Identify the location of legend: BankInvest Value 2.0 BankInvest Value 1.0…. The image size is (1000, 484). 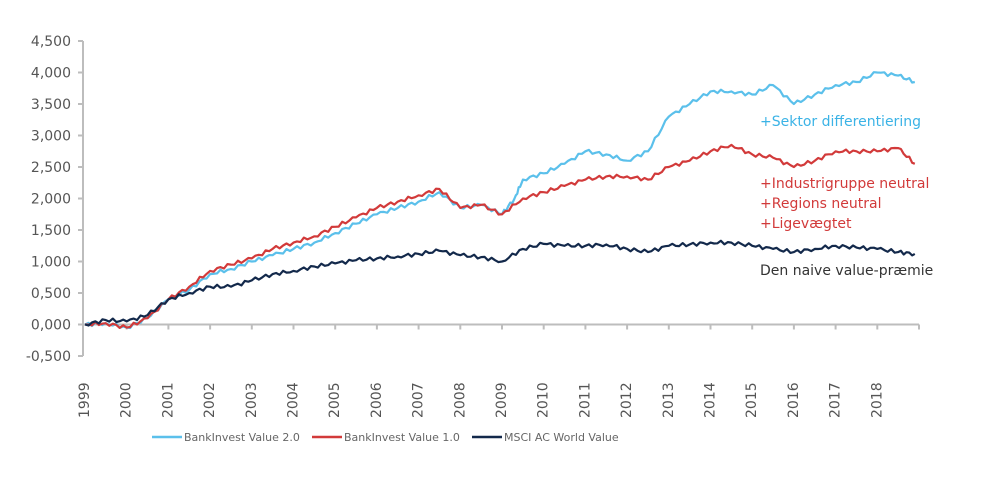
(385, 437).